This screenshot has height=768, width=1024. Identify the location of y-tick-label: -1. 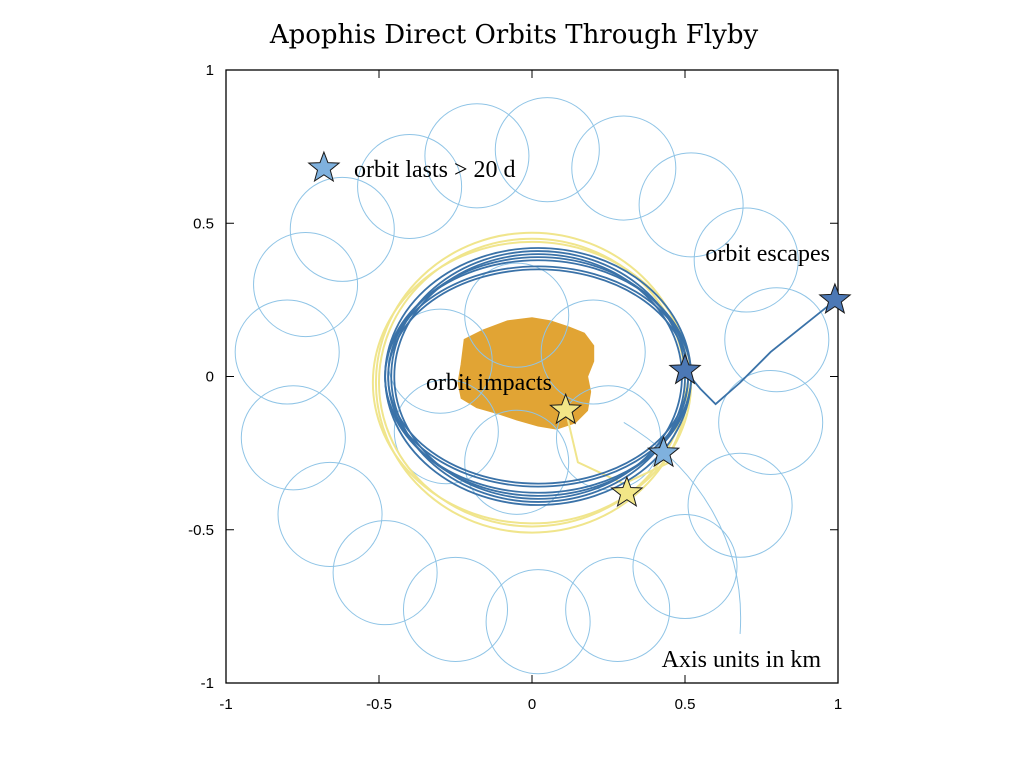
(207, 683).